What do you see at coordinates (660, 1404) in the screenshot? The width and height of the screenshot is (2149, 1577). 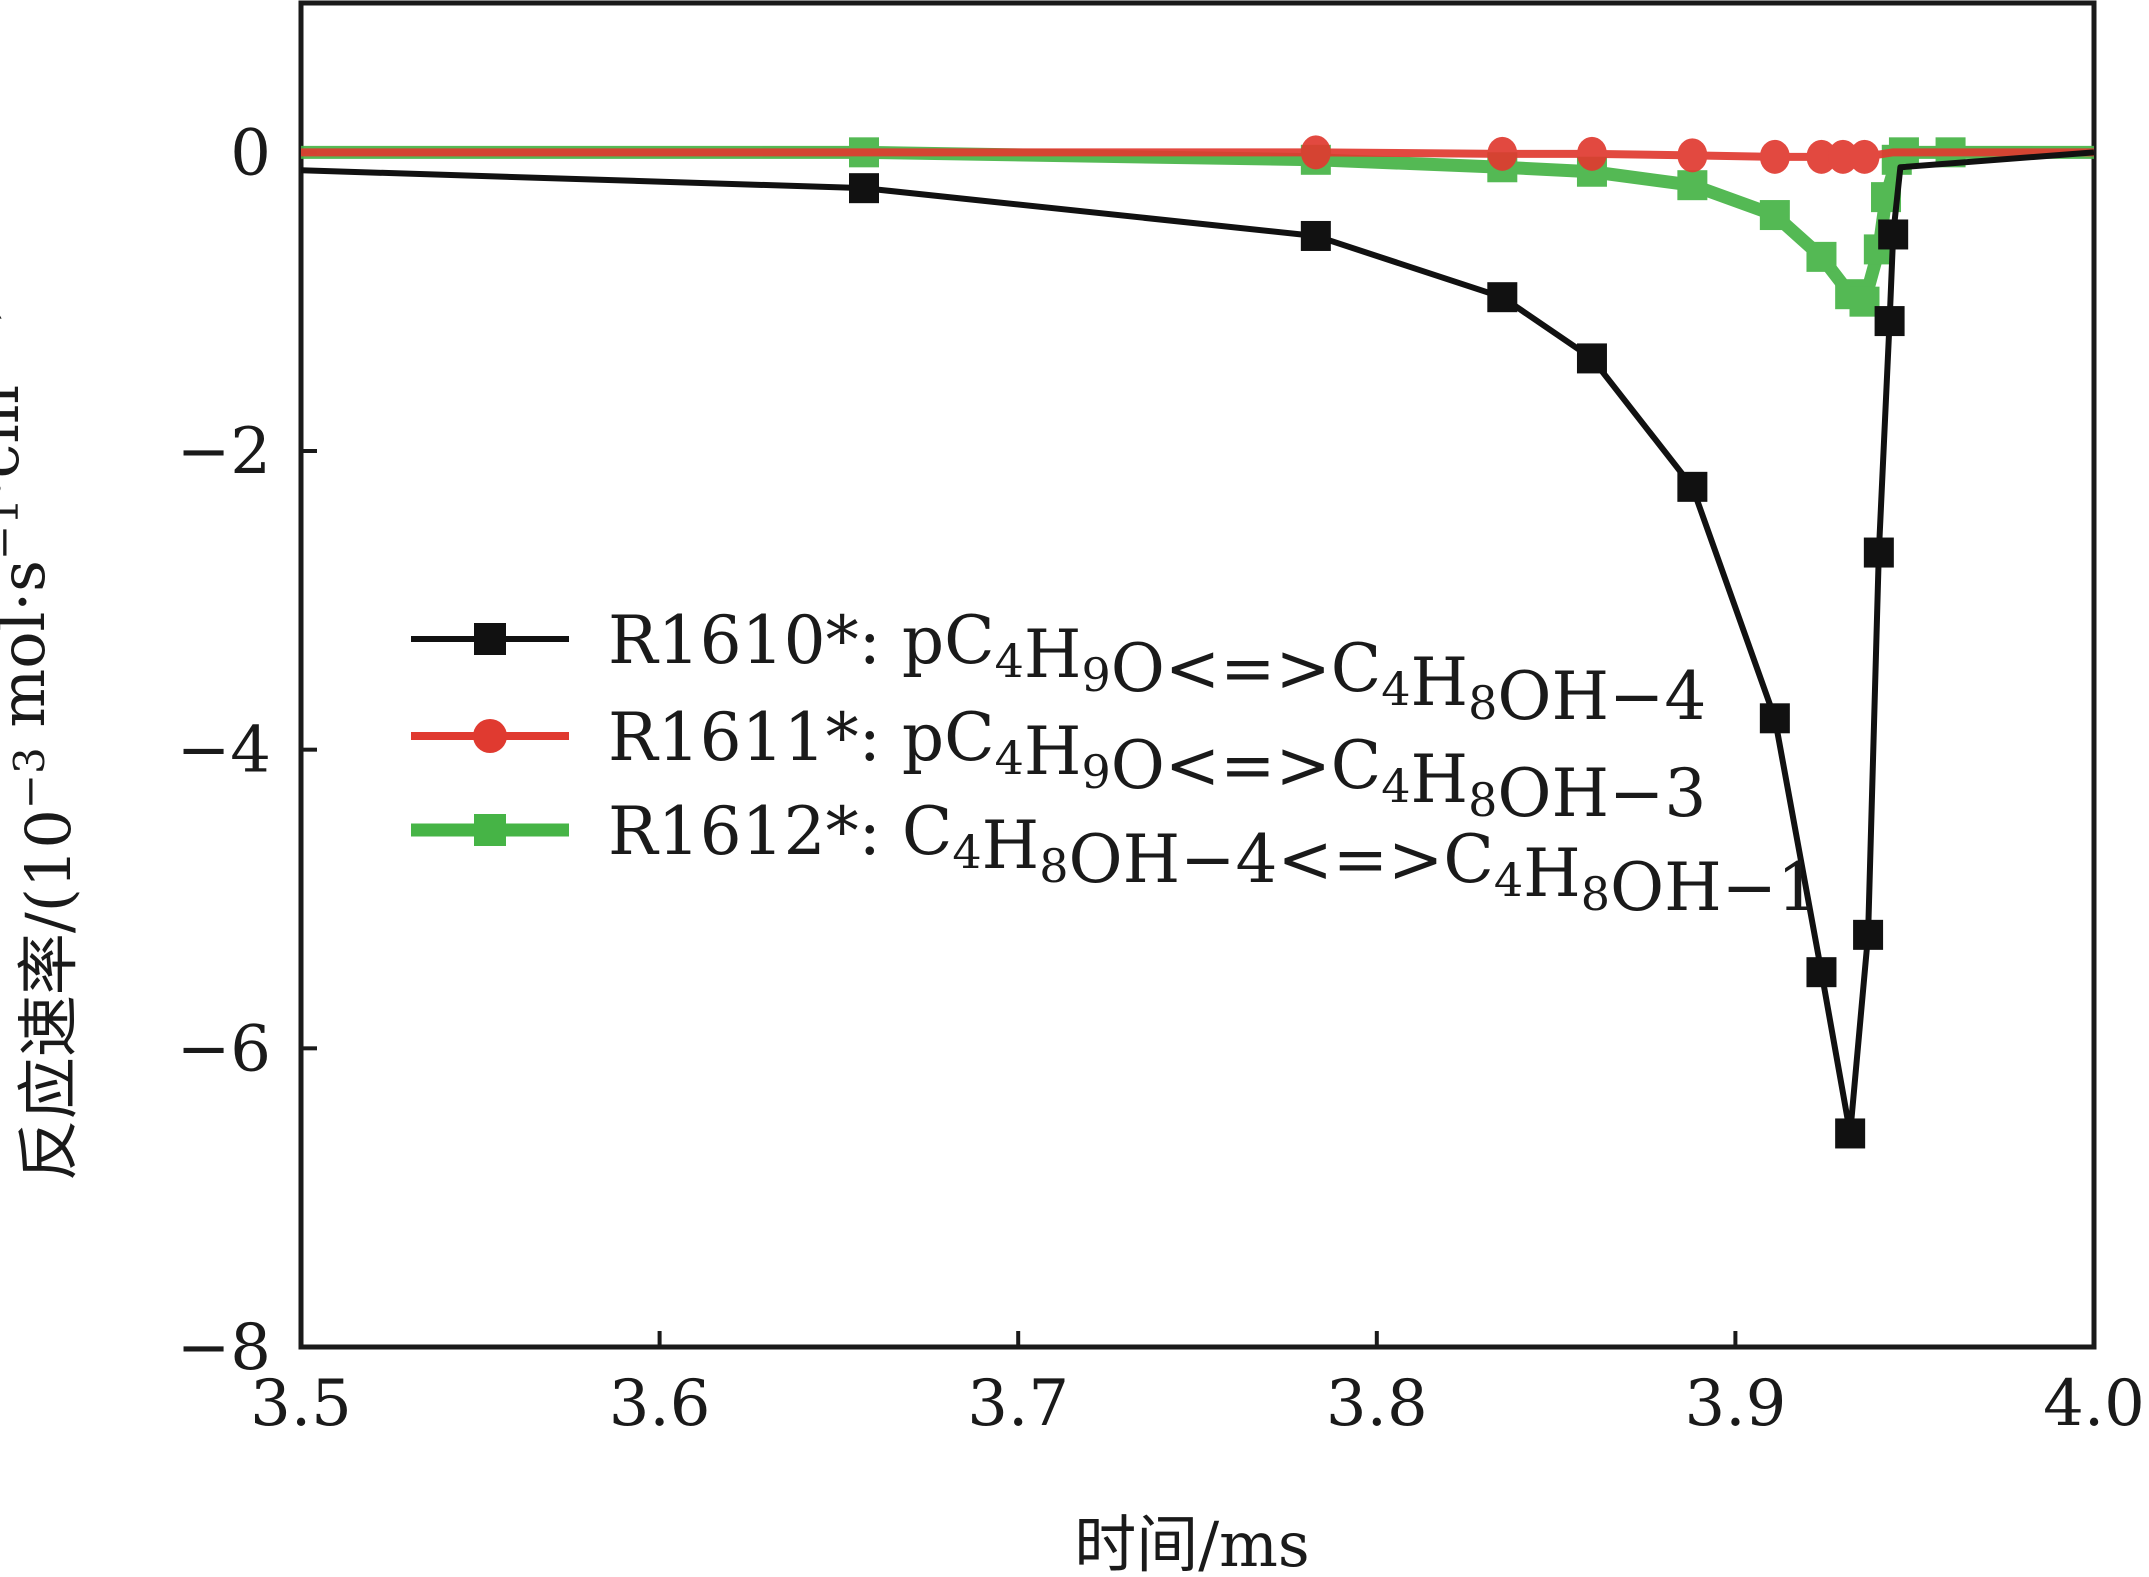 I see `x-tick-label: 3.6` at bounding box center [660, 1404].